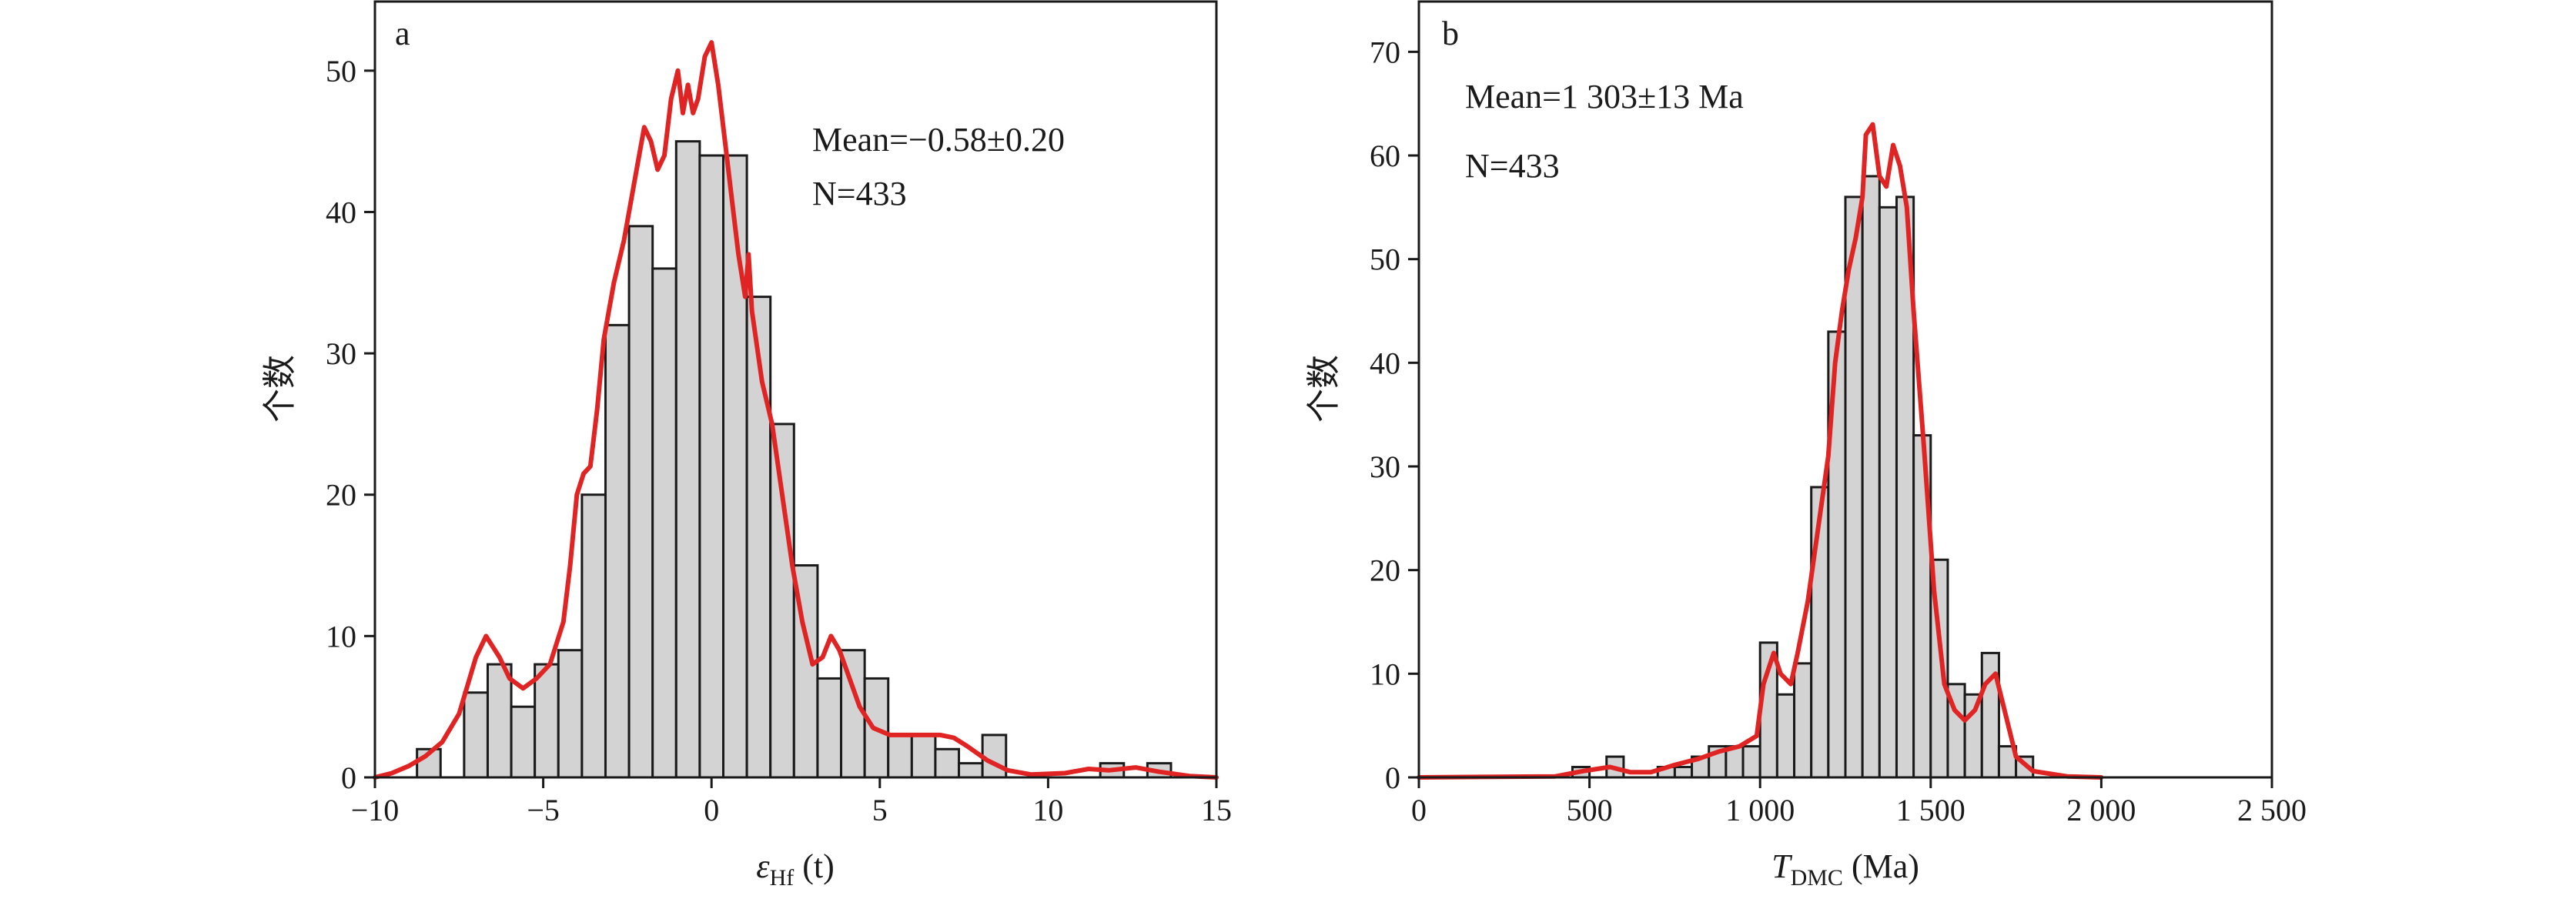 The height and width of the screenshot is (899, 2576). Describe the element at coordinates (1605, 96) in the screenshot. I see `stats-annotation: Mean=1 303±13 Ma` at that location.